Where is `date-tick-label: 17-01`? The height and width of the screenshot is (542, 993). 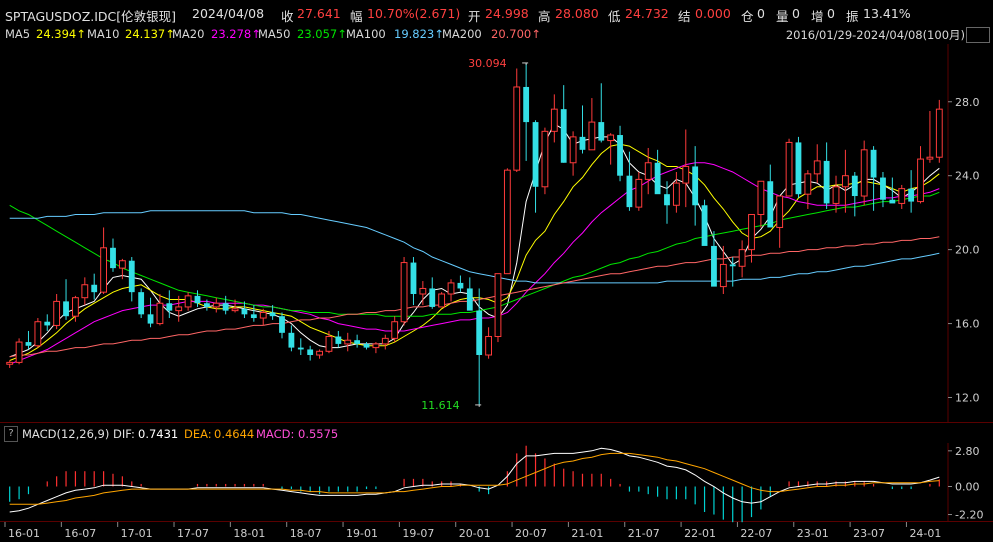 date-tick-label: 17-01 is located at coordinates (137, 533).